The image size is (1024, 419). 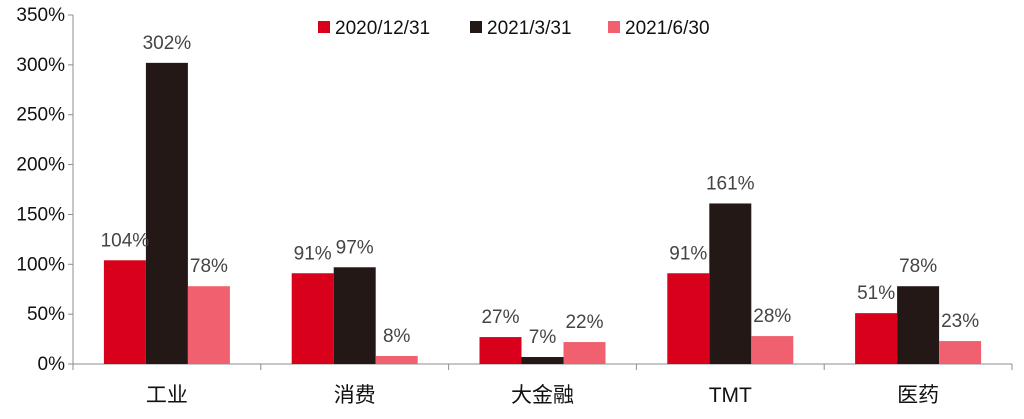 I want to click on legend: 2020/12/31 2021/3/31 2021/6/30, so click(x=514, y=28).